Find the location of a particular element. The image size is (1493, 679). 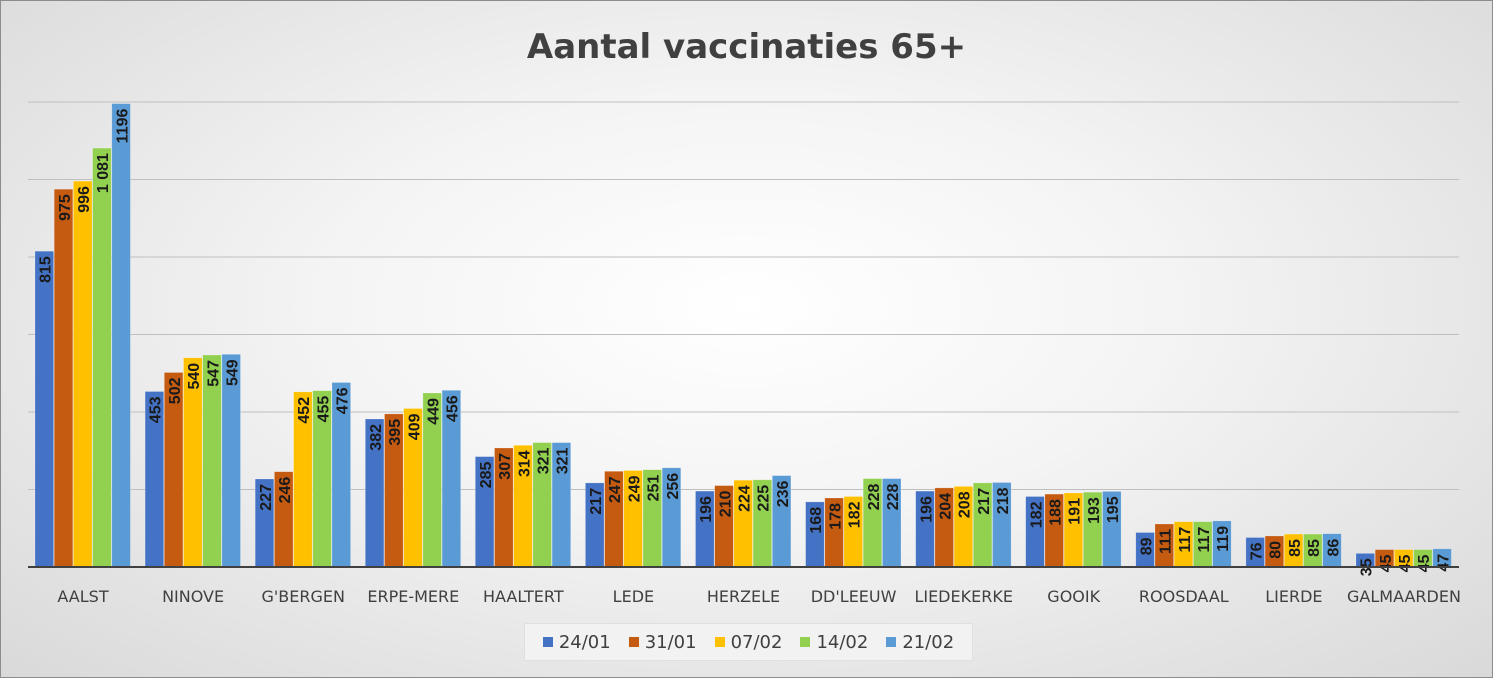

x-tick-label: HERZELE is located at coordinates (743, 596).